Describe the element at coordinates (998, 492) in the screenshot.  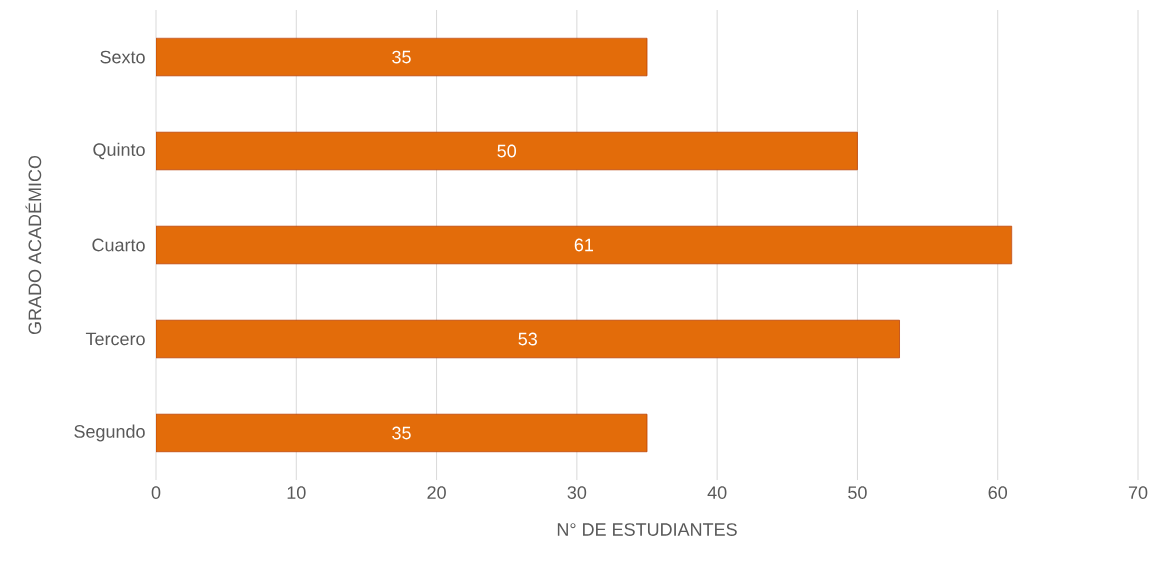
I see `x-tick-label: 60` at that location.